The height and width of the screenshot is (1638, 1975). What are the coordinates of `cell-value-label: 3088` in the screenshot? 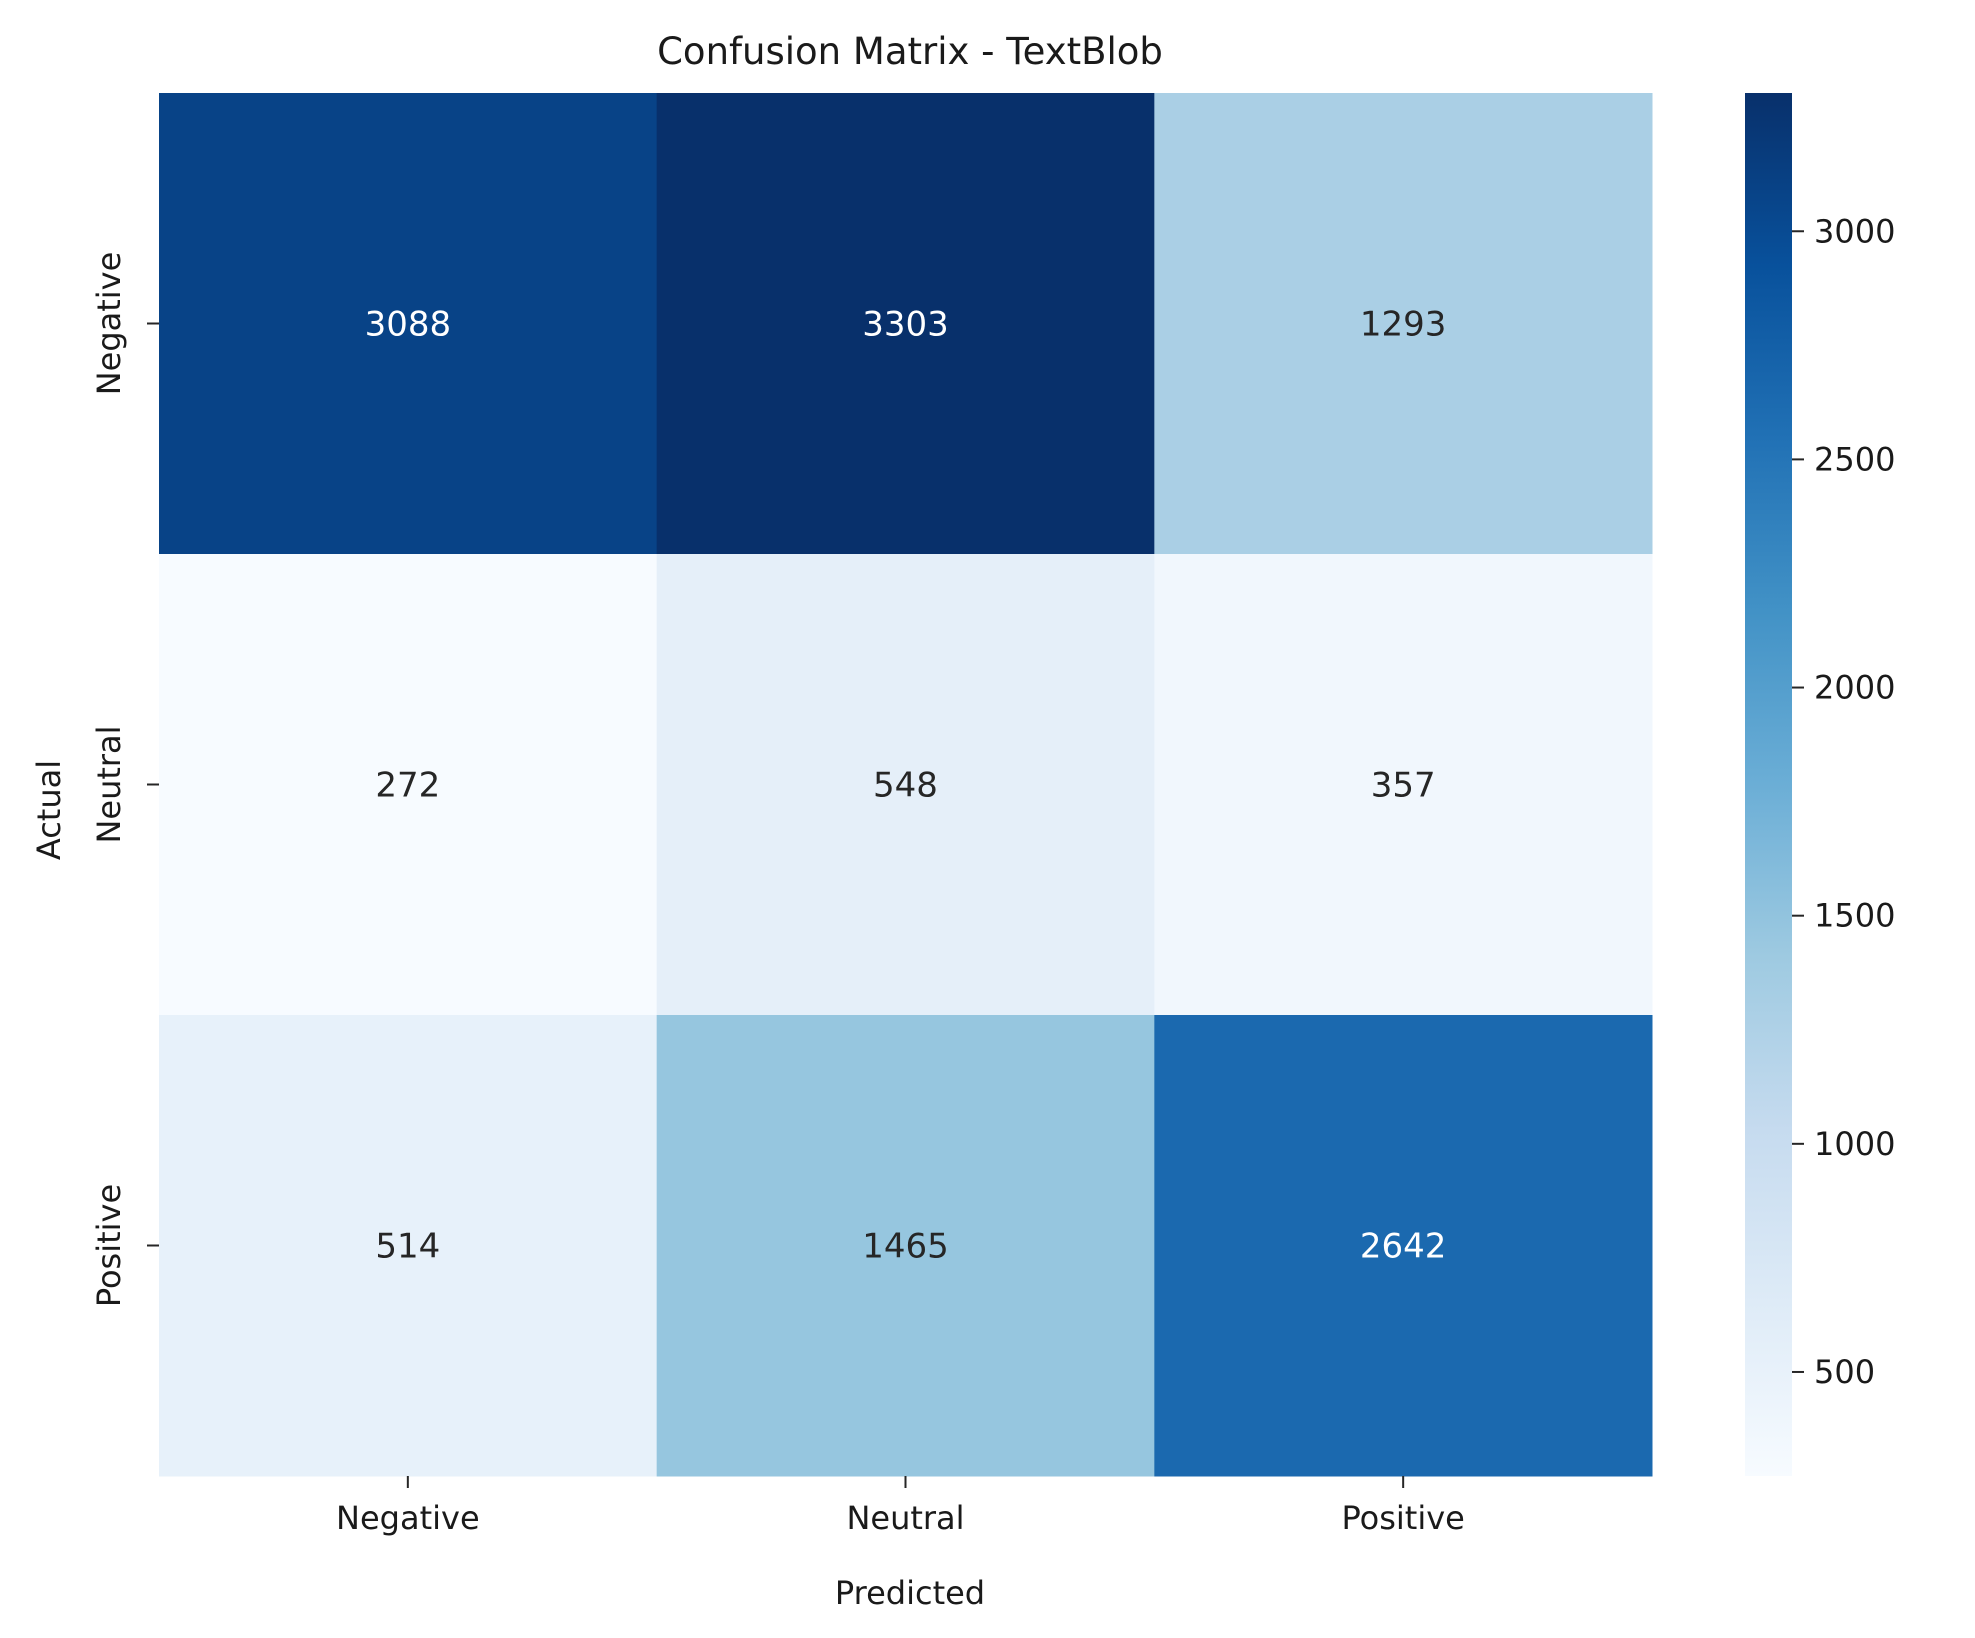 It's located at (408, 325).